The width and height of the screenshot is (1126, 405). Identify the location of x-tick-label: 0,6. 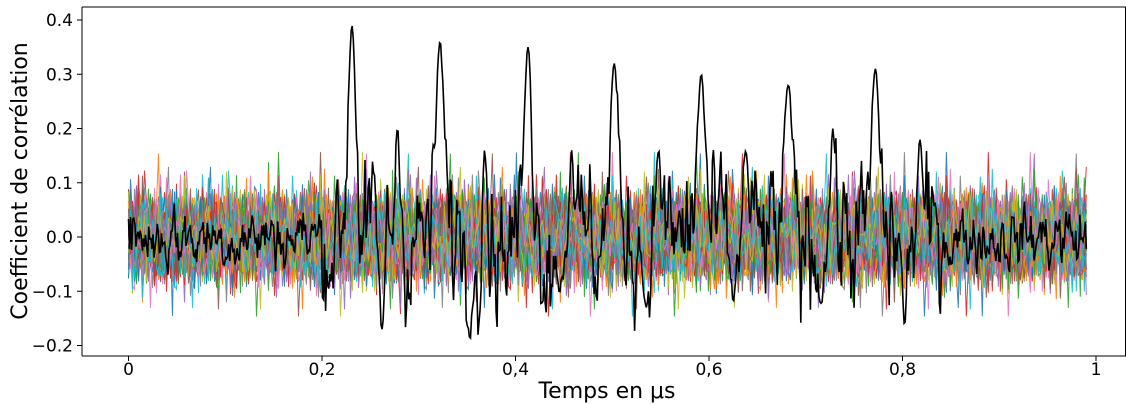
(708, 370).